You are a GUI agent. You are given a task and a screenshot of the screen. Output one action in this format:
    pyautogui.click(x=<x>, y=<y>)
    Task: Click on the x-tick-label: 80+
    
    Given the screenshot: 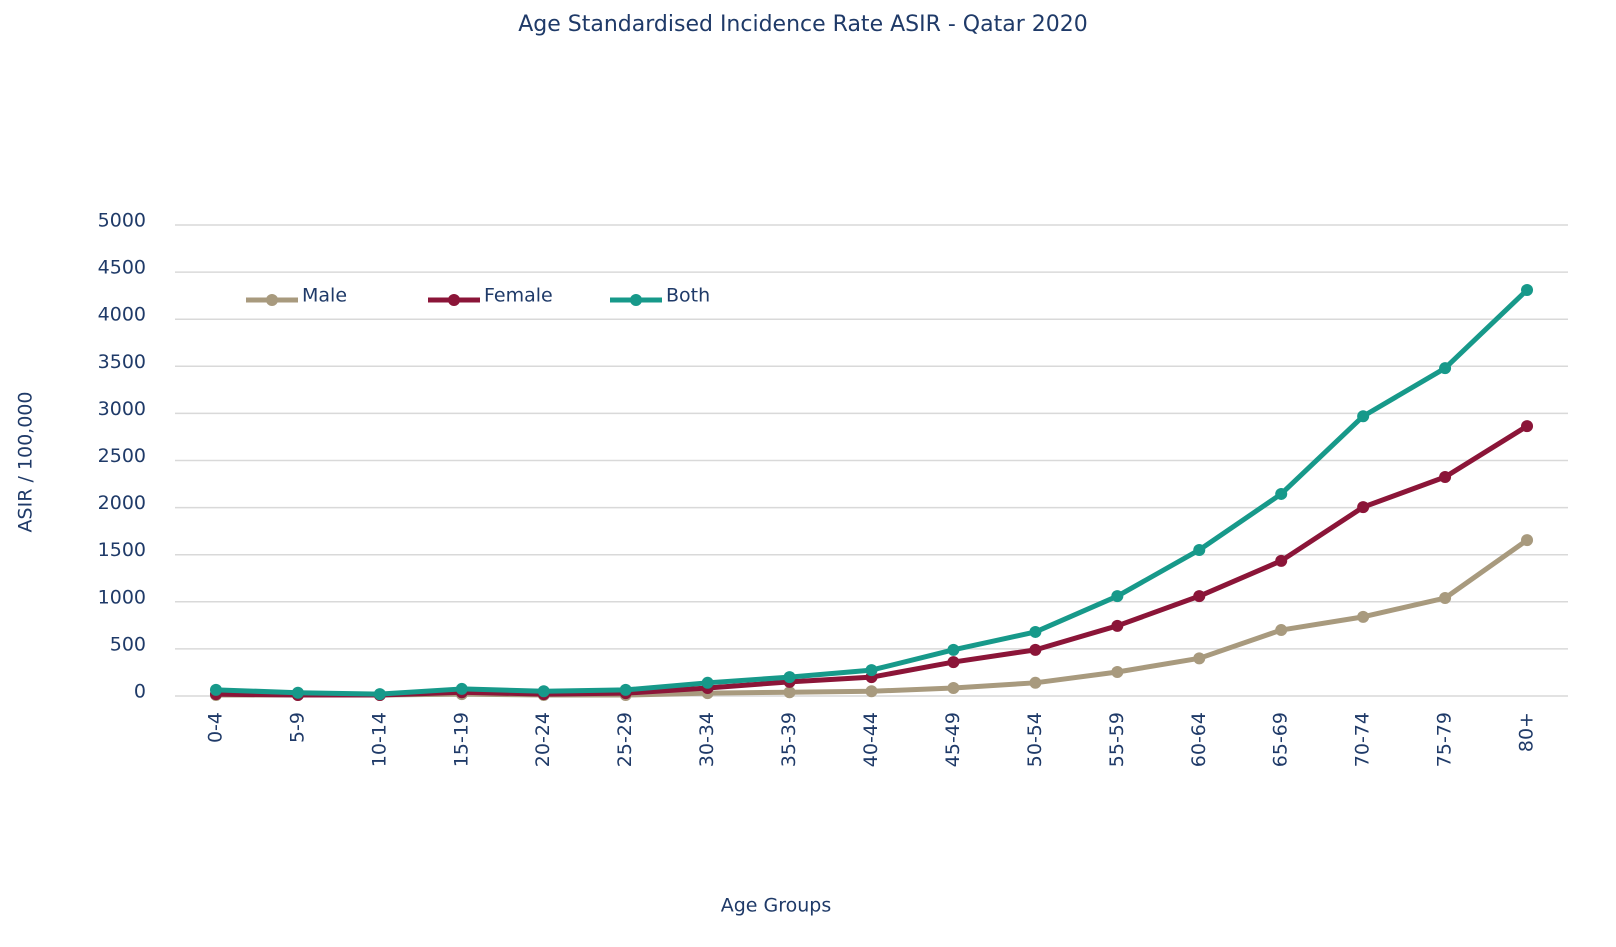 What is the action you would take?
    pyautogui.click(x=1527, y=732)
    